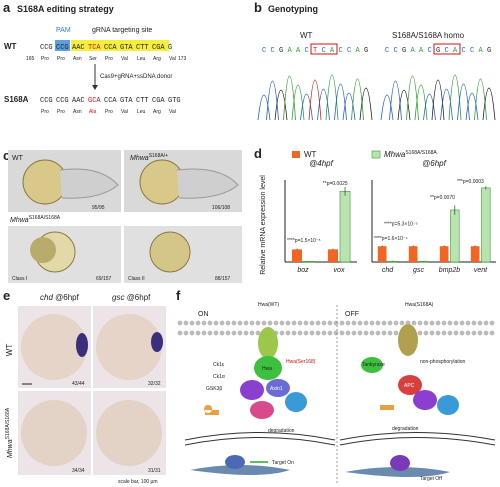  I want to click on pam-label: PAM, so click(63, 30).